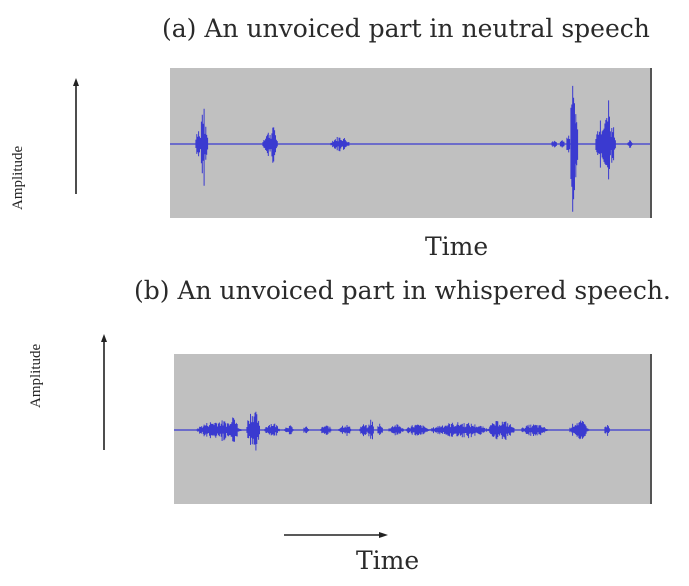 The width and height of the screenshot is (689, 586). Describe the element at coordinates (336, 535) in the screenshot. I see `time-arrow-b` at that location.